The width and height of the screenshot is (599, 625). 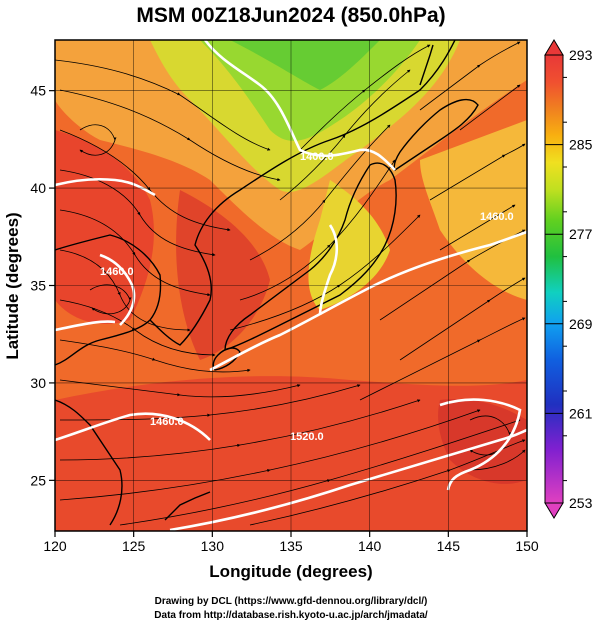 I want to click on colorbar-bottom-arrow, so click(x=554, y=510).